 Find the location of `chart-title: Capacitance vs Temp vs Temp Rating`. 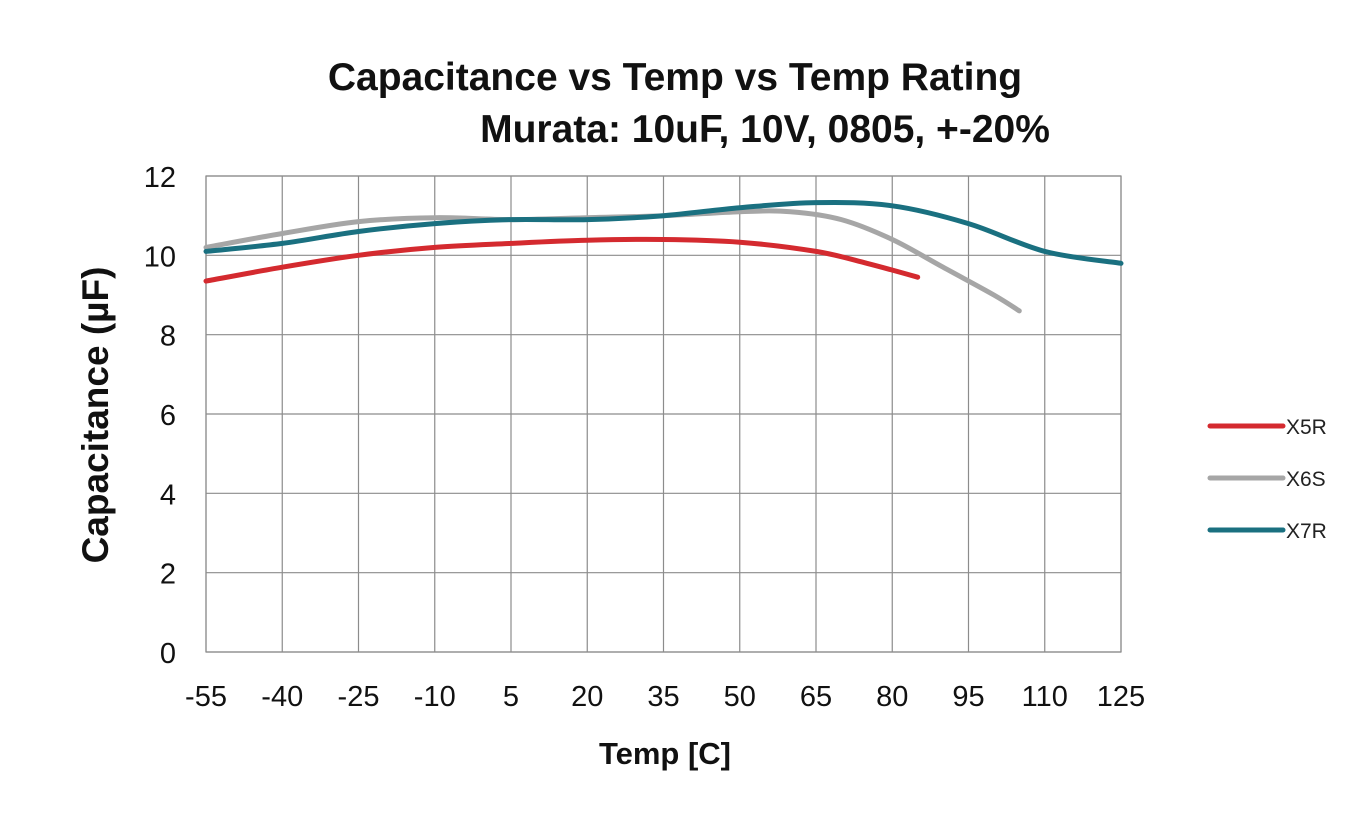

chart-title: Capacitance vs Temp vs Temp Rating is located at coordinates (675, 77).